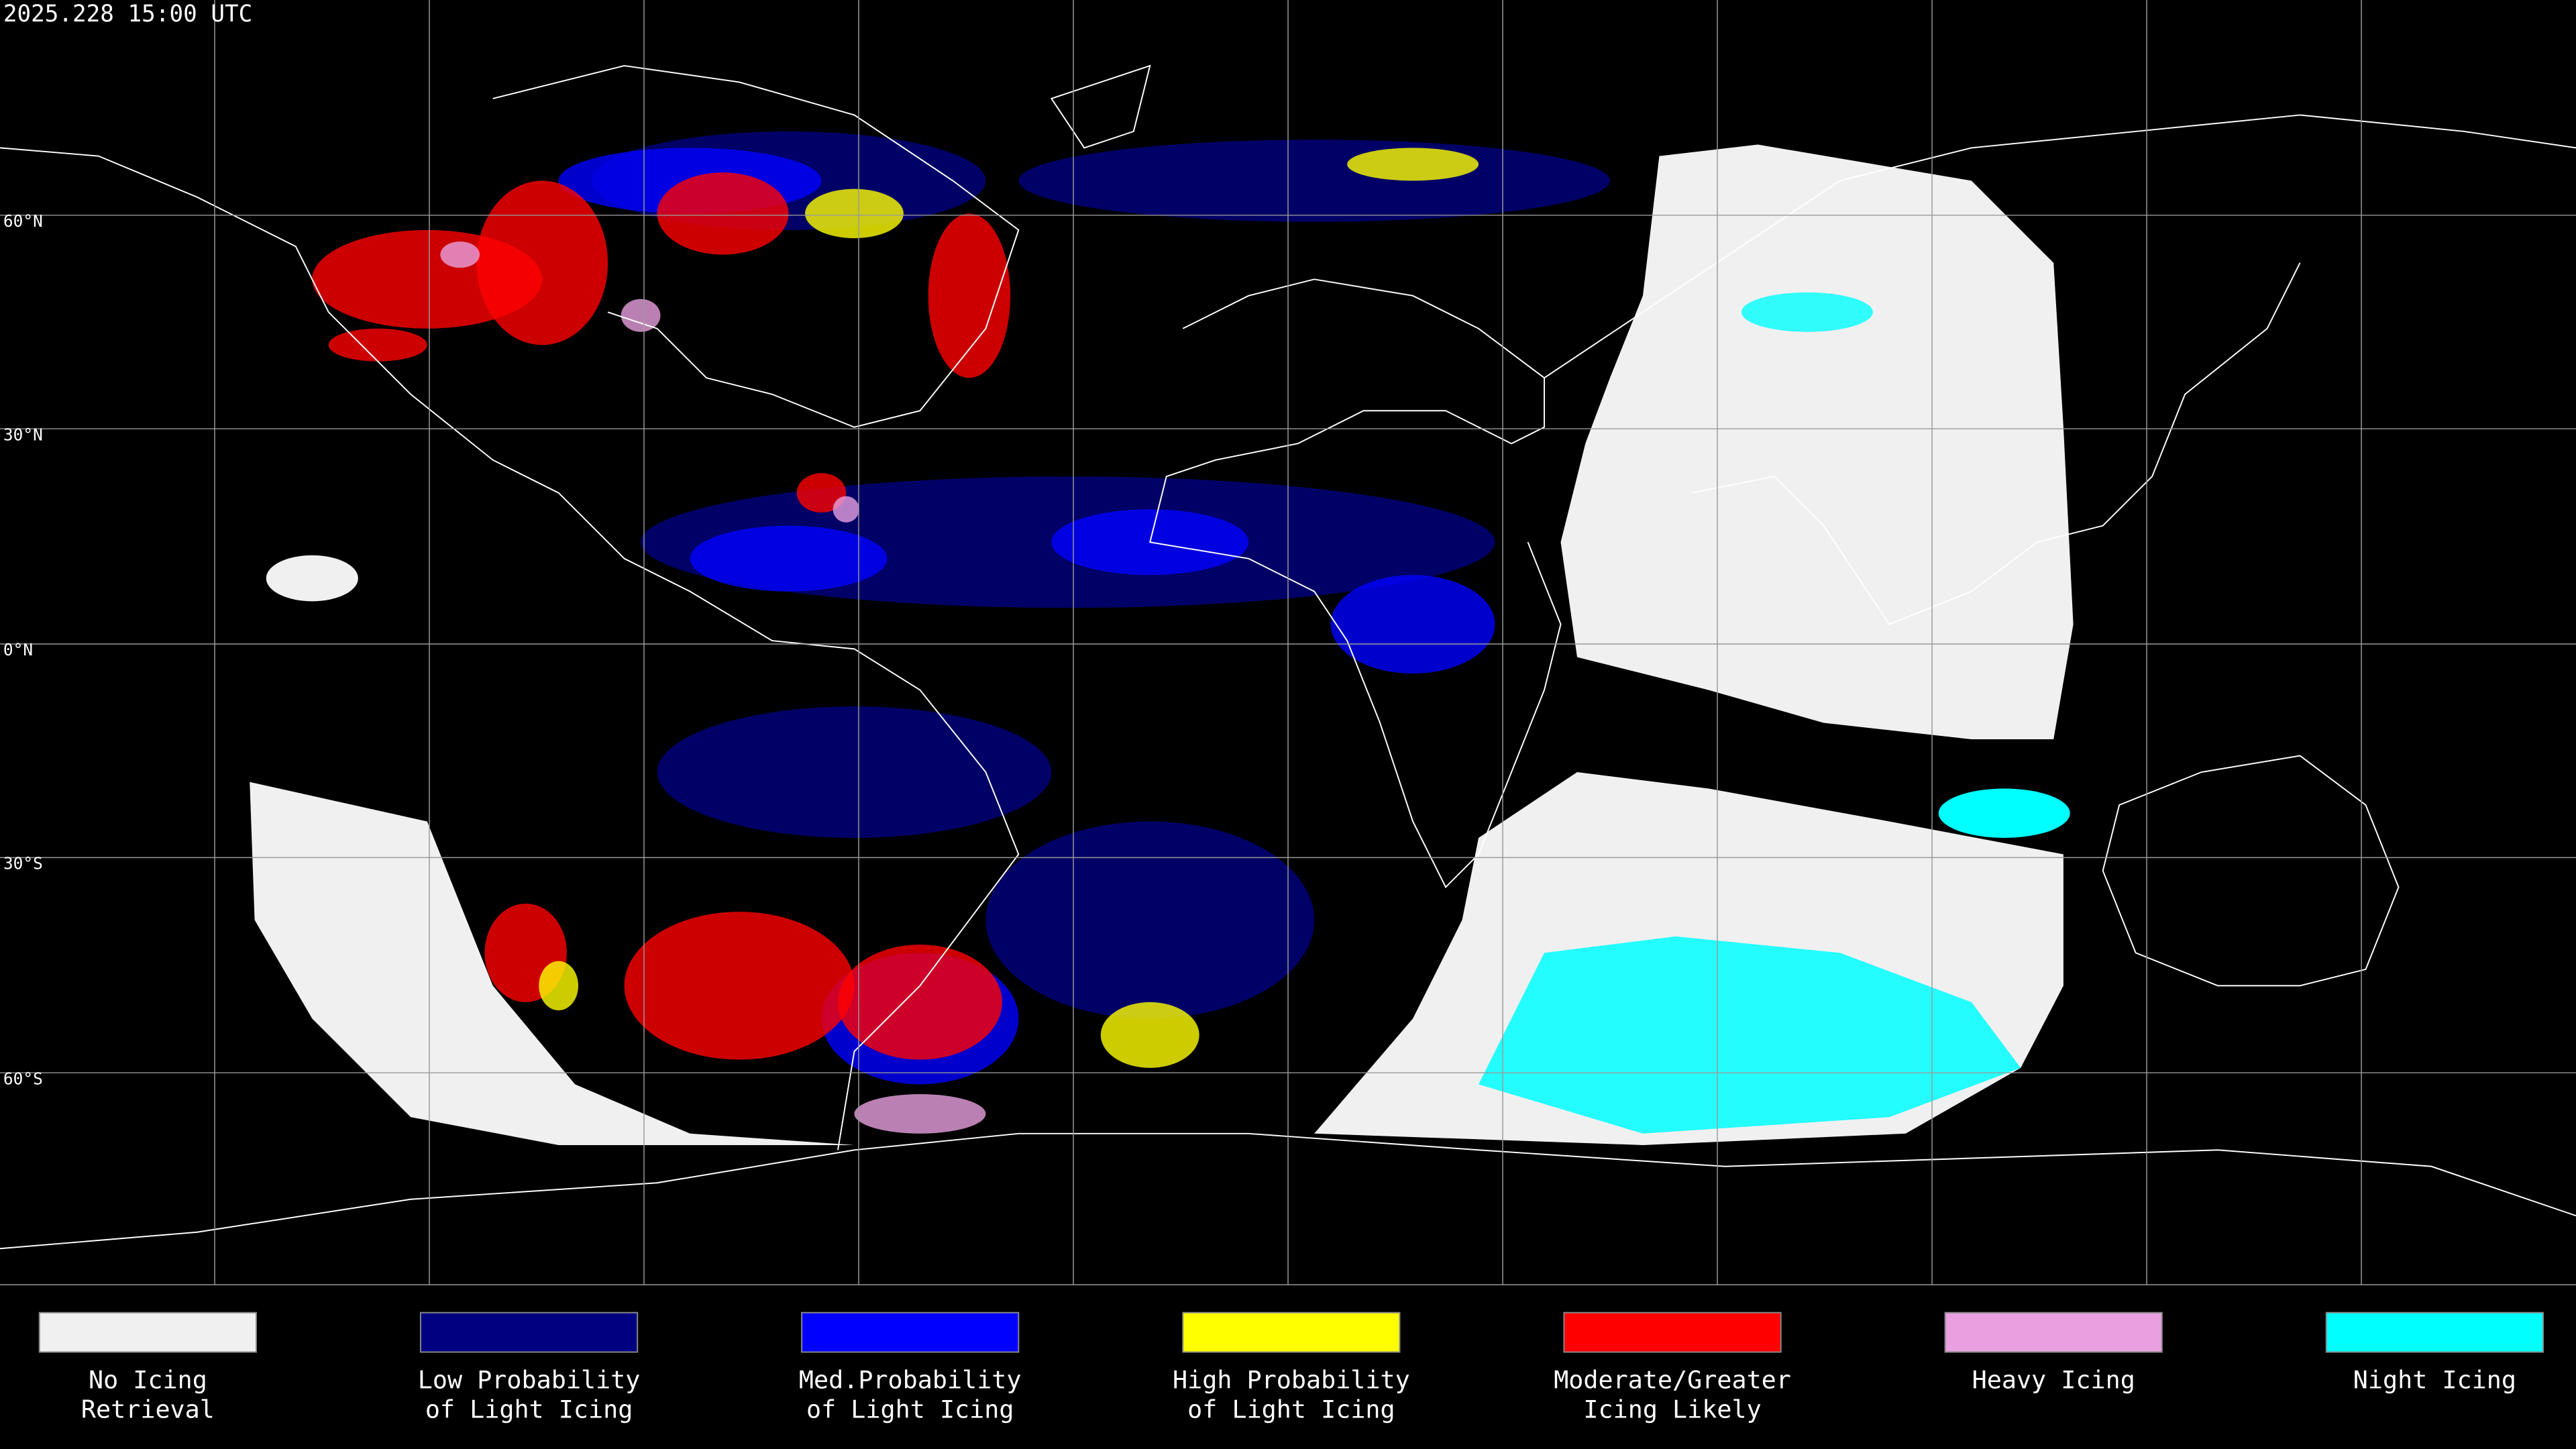 The width and height of the screenshot is (2576, 1449). I want to click on legend-label: Night Icing, so click(2434, 1379).